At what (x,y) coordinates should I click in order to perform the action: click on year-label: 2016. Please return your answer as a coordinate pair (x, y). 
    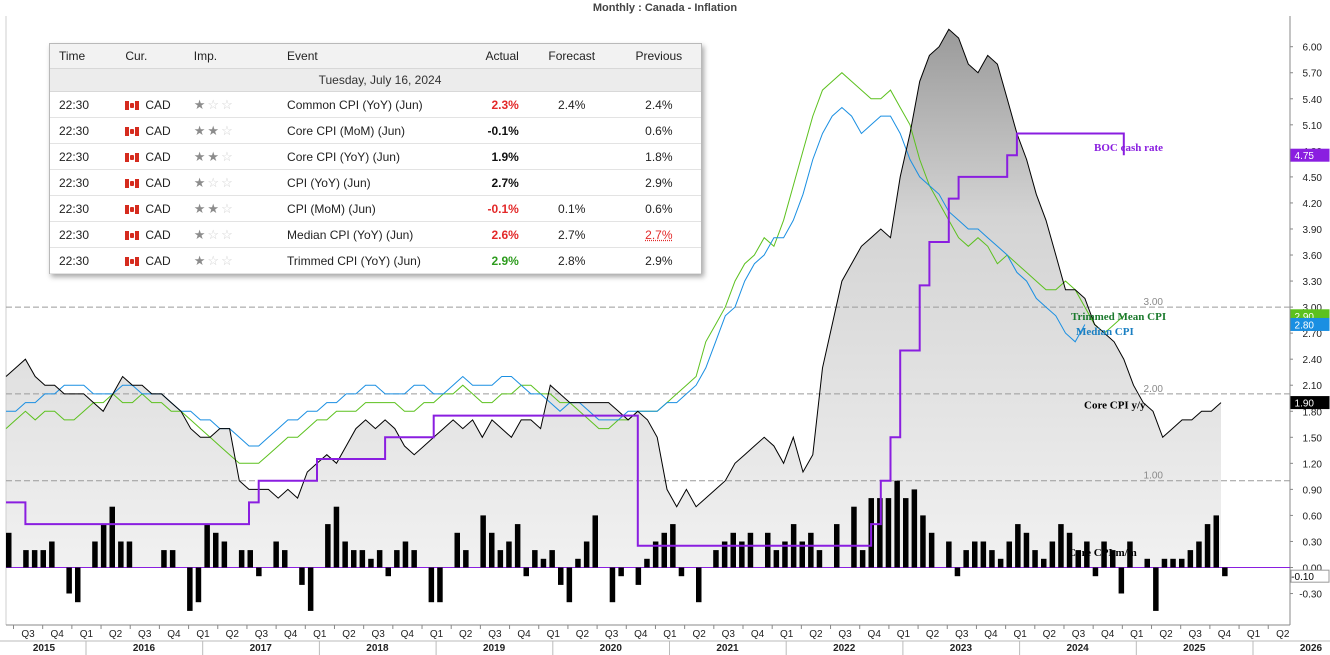
    Looking at the image, I should click on (144, 648).